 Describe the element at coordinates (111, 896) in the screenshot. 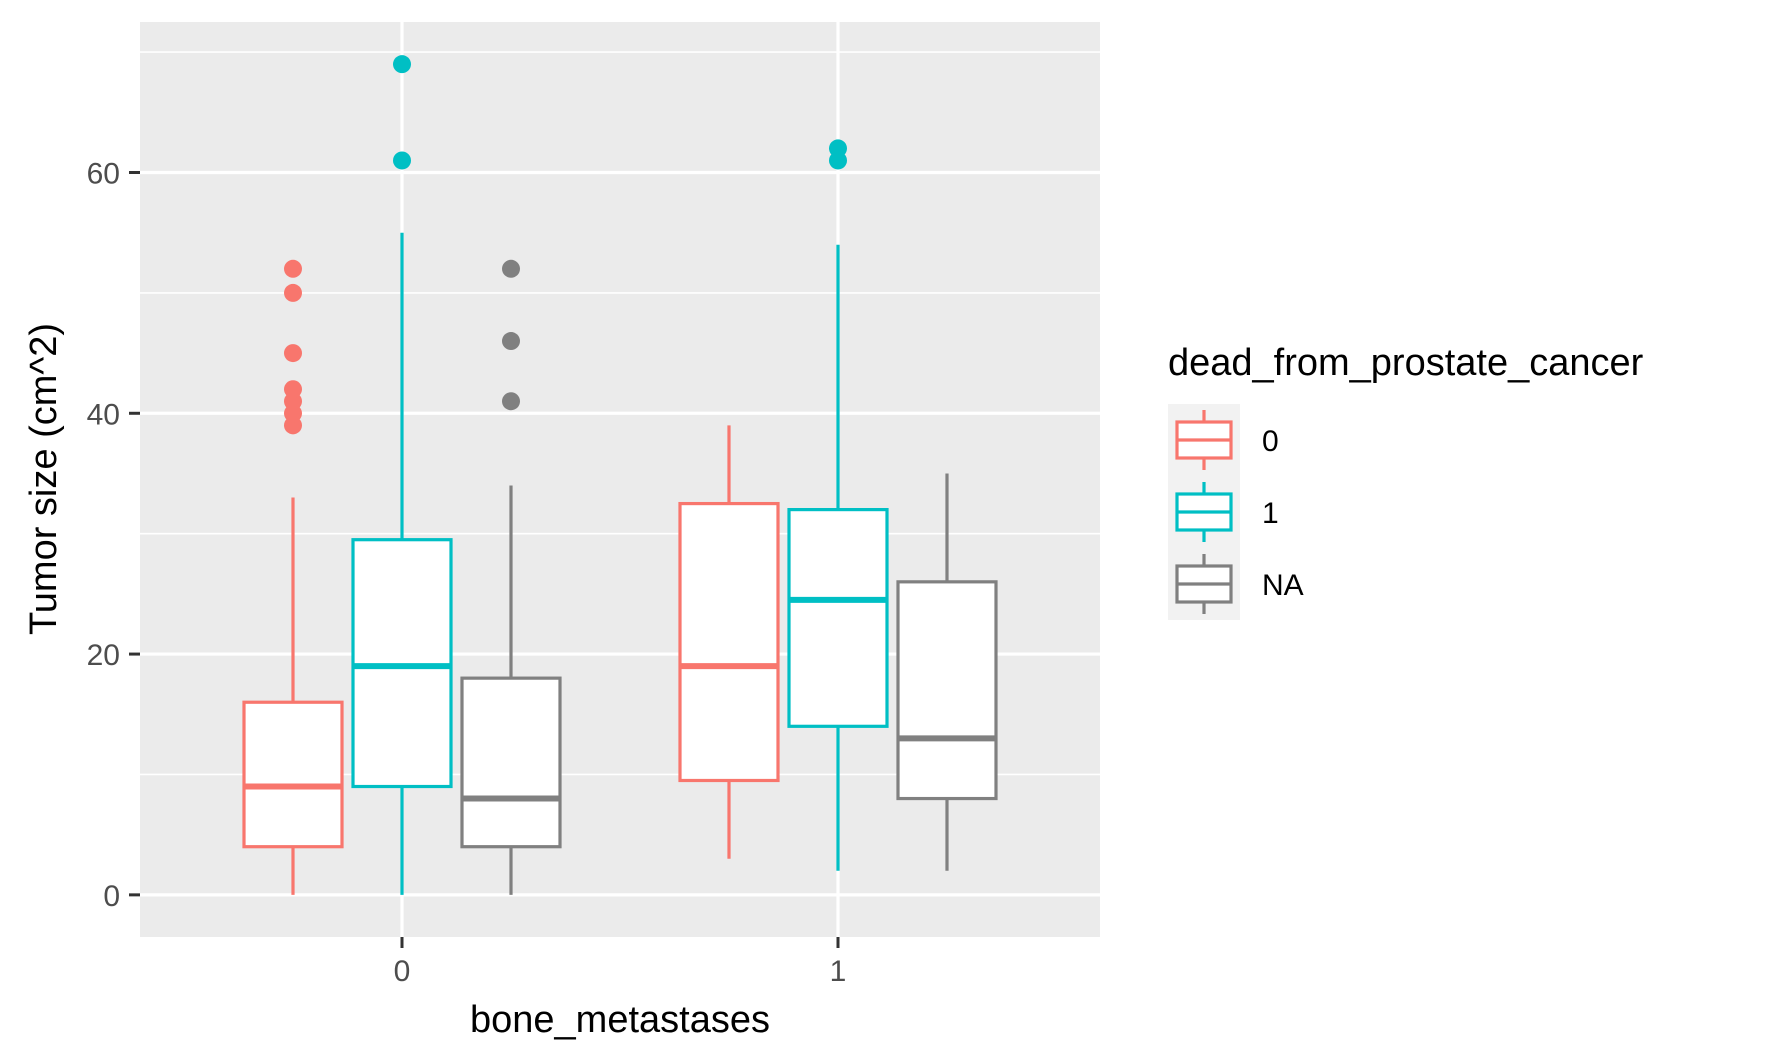

I see `y-tick-label: 0` at that location.